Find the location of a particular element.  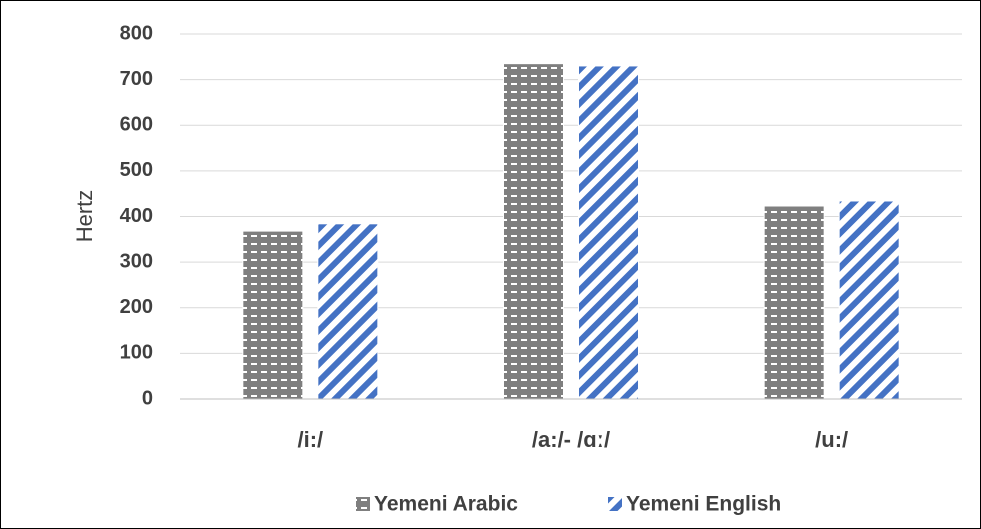

y-tick-label: 700 is located at coordinates (136, 79).